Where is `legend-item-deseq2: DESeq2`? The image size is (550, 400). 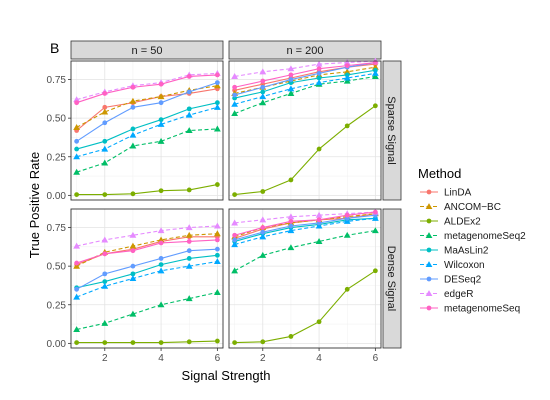
legend-item-deseq2: DESeq2 is located at coordinates (451, 280).